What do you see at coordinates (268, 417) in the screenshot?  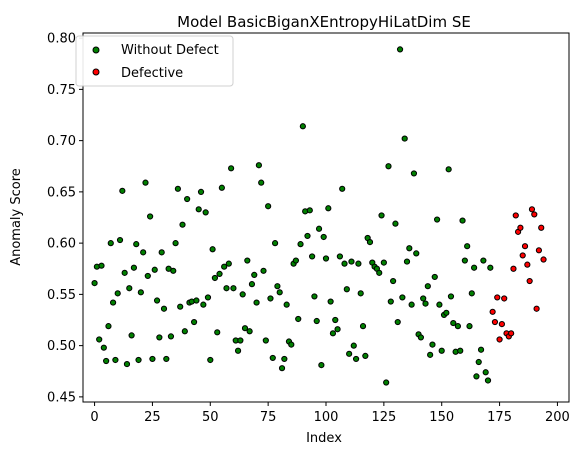 I see `x-tick-label: 75` at bounding box center [268, 417].